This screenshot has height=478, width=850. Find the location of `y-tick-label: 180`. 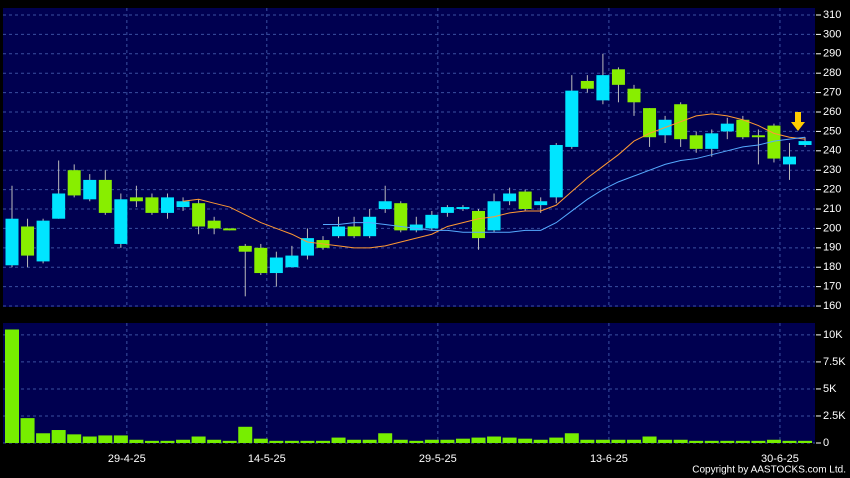

y-tick-label: 180 is located at coordinates (832, 267).